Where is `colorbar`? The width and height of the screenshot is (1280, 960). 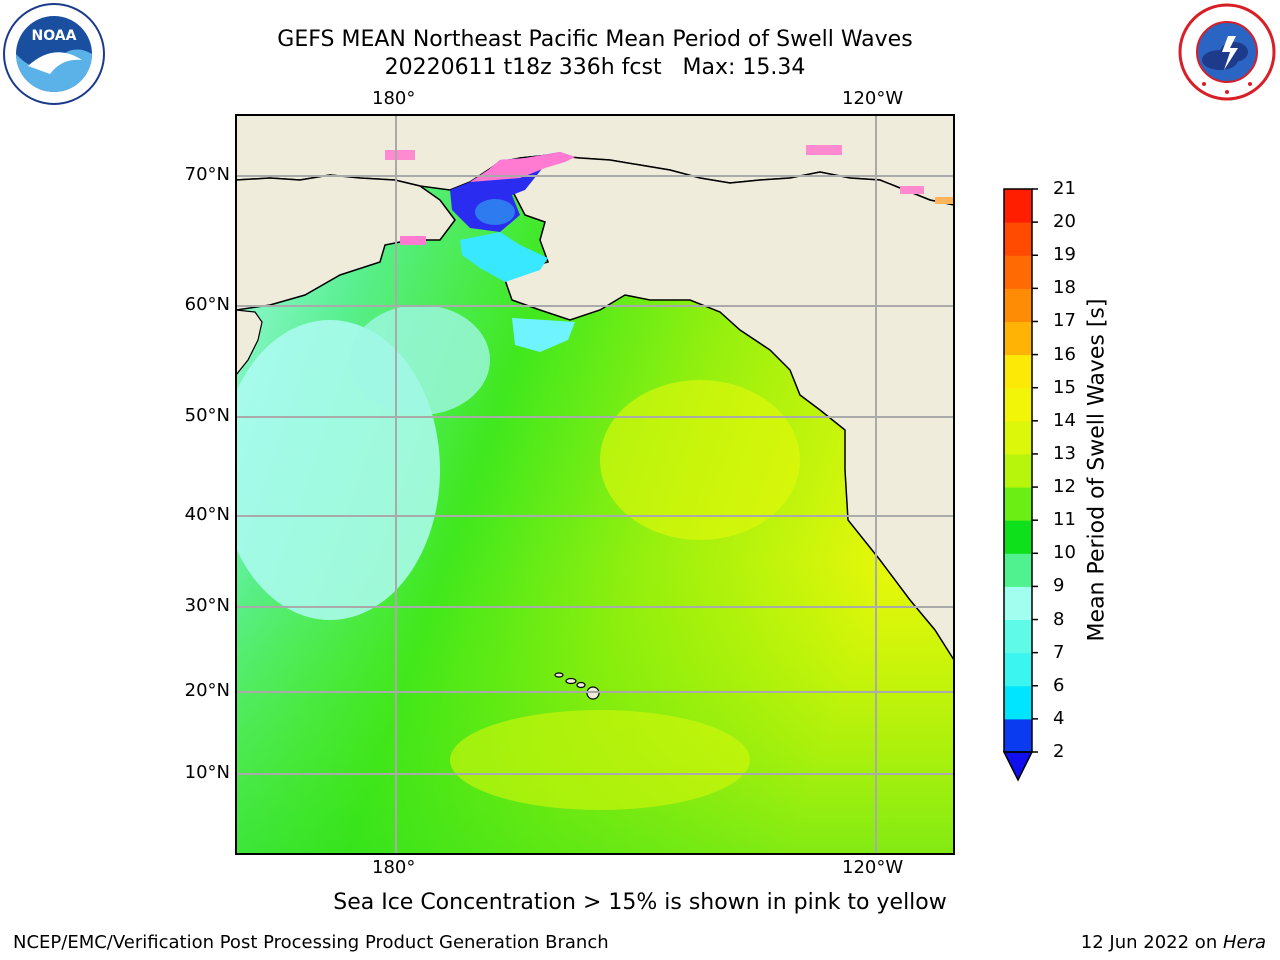
colorbar is located at coordinates (1020, 485).